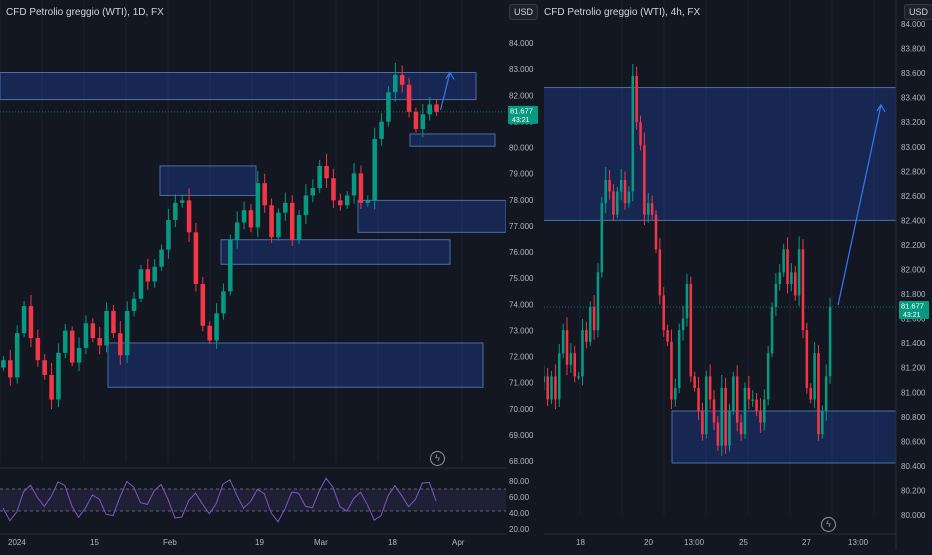 This screenshot has height=555, width=932. Describe the element at coordinates (913, 490) in the screenshot. I see `4h-price-tick-19: 80.200` at that location.